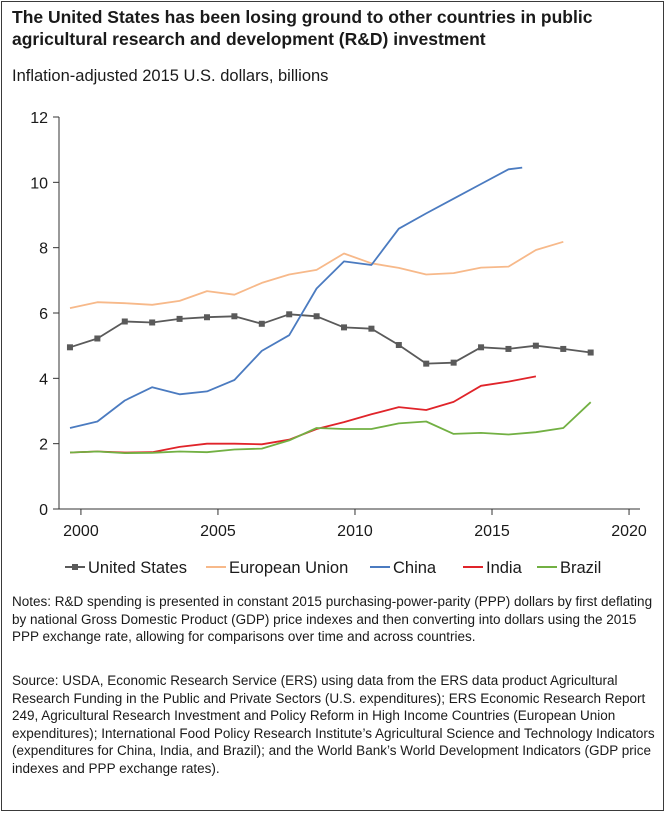  I want to click on legend-marker-united-states, so click(75, 567).